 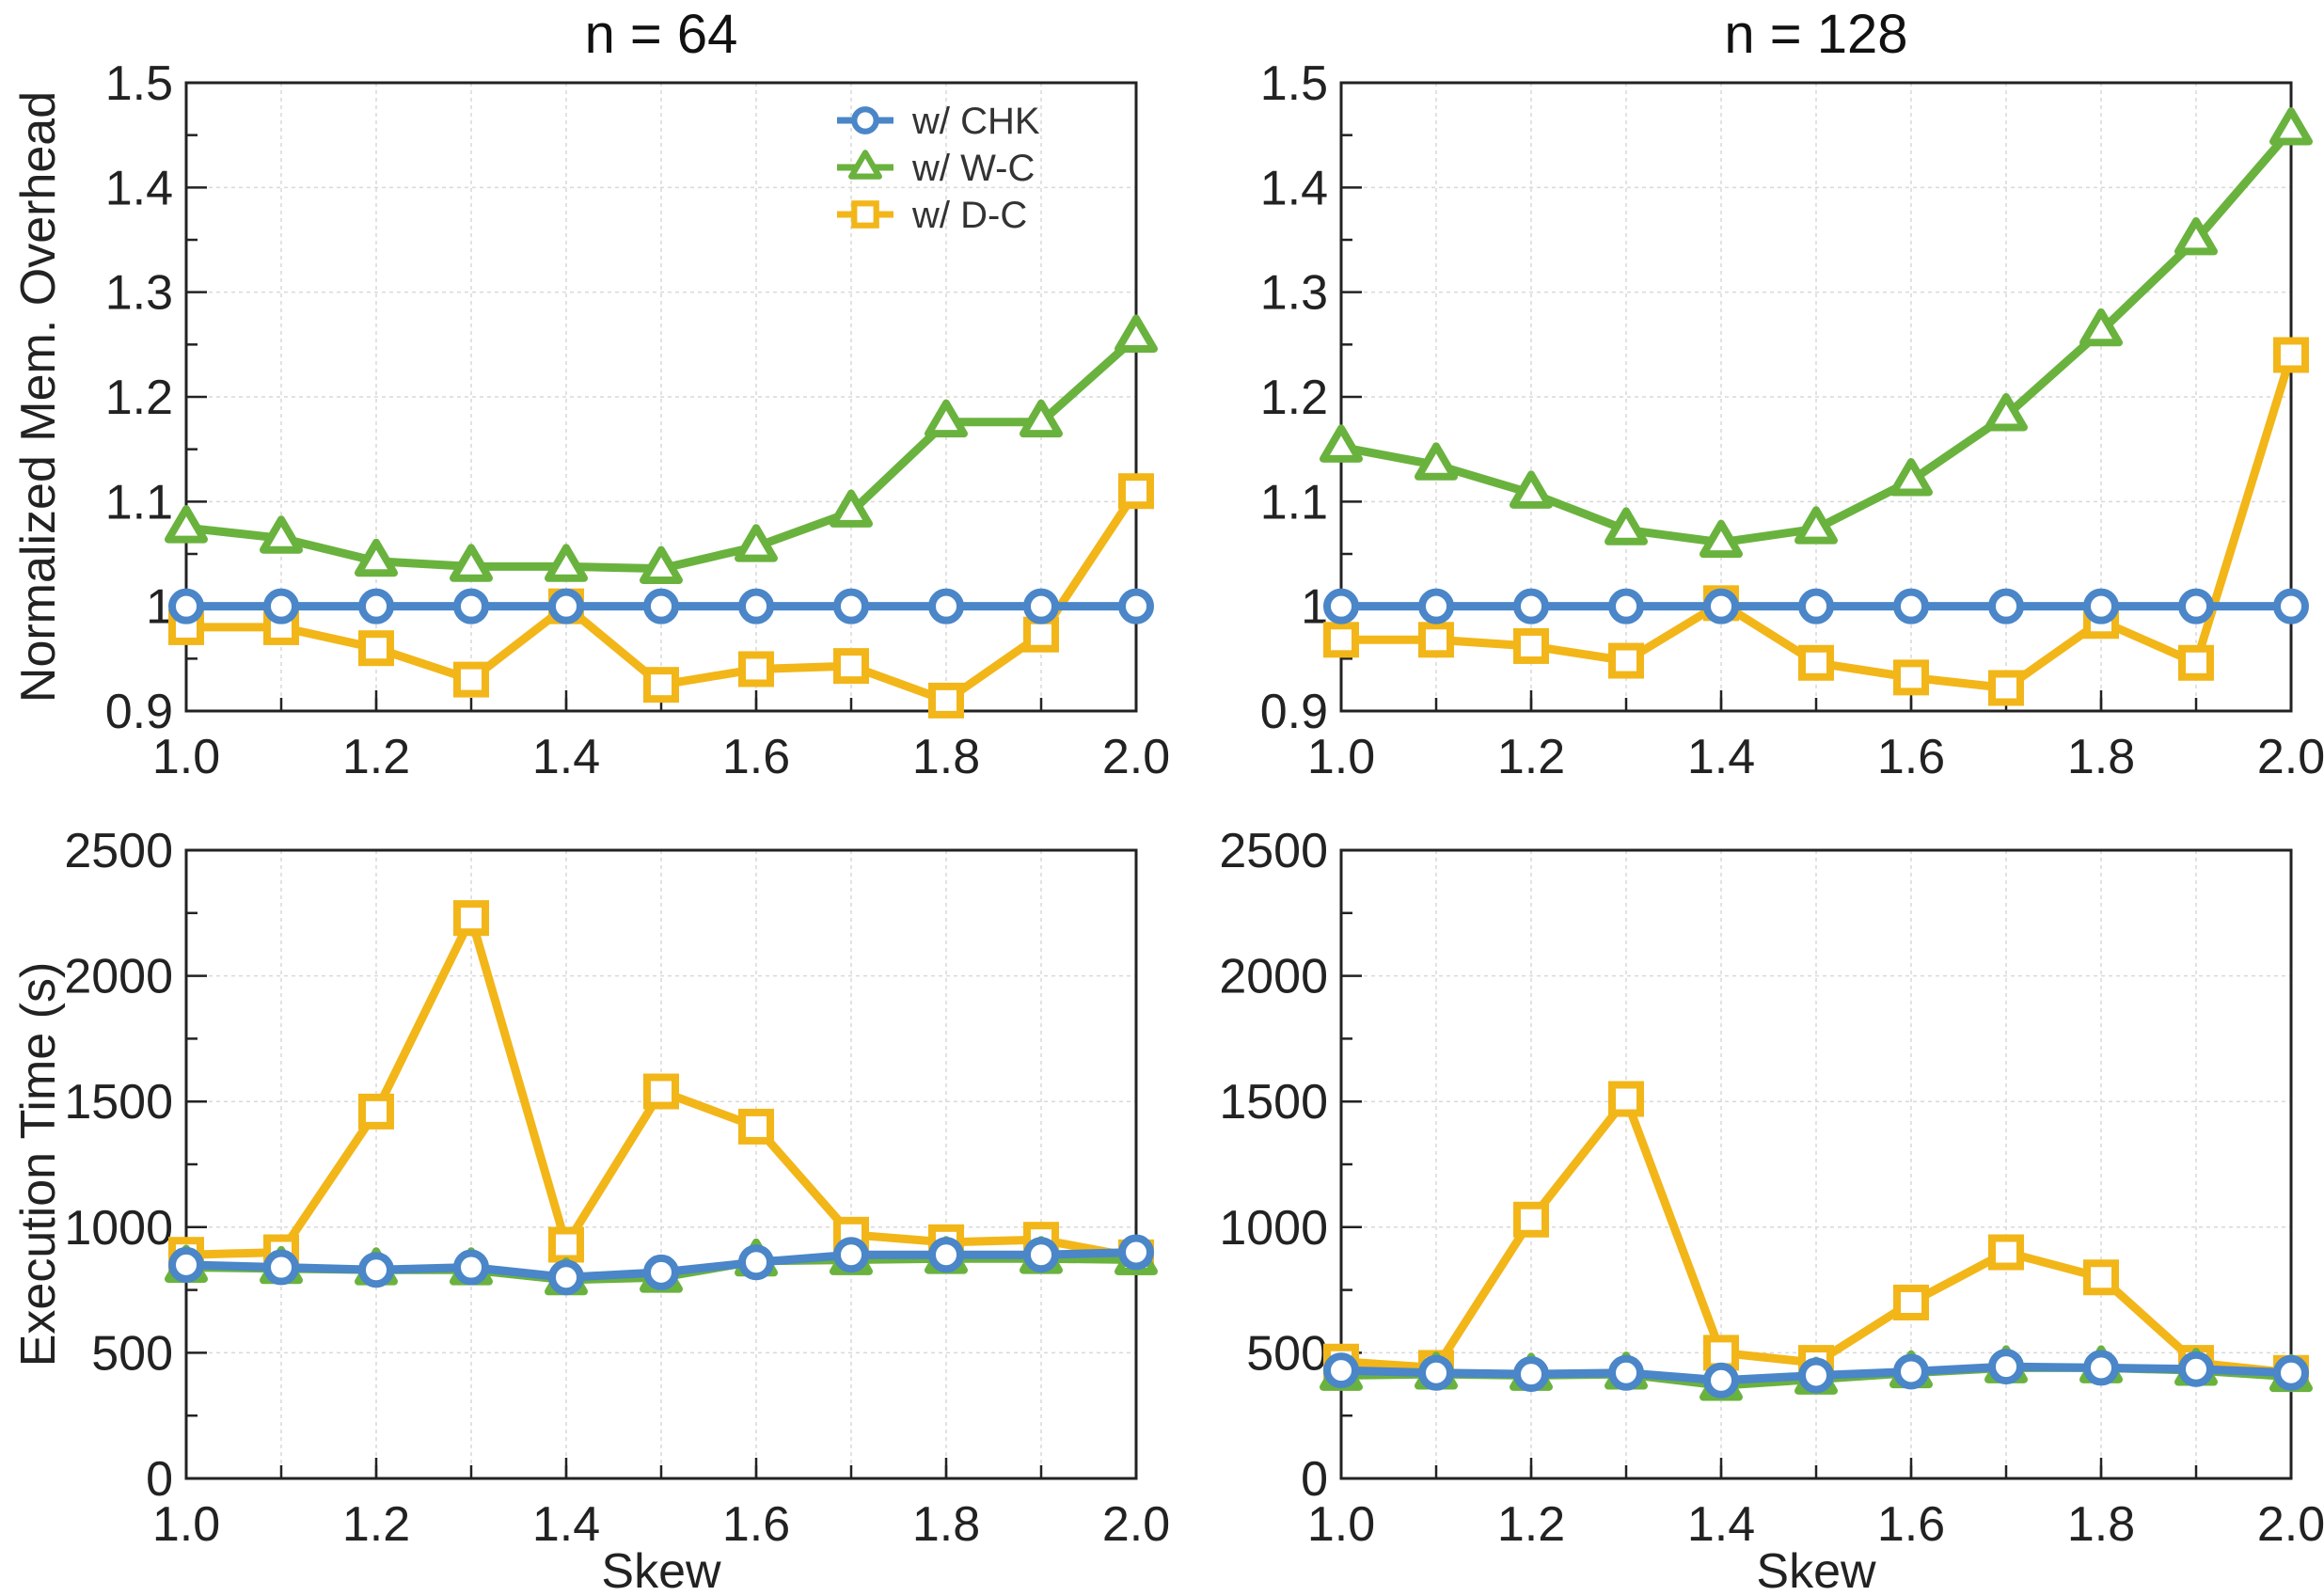 I want to click on chart-title: n = 64, so click(x=661, y=34).